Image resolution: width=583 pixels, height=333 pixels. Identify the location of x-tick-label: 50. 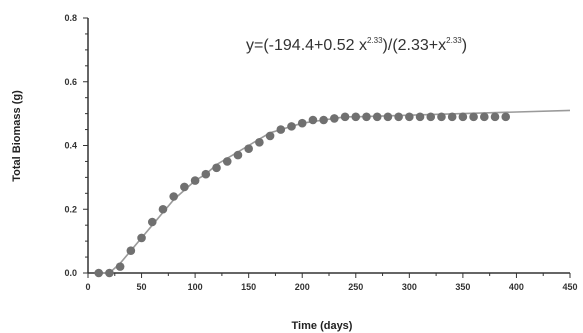
(142, 287).